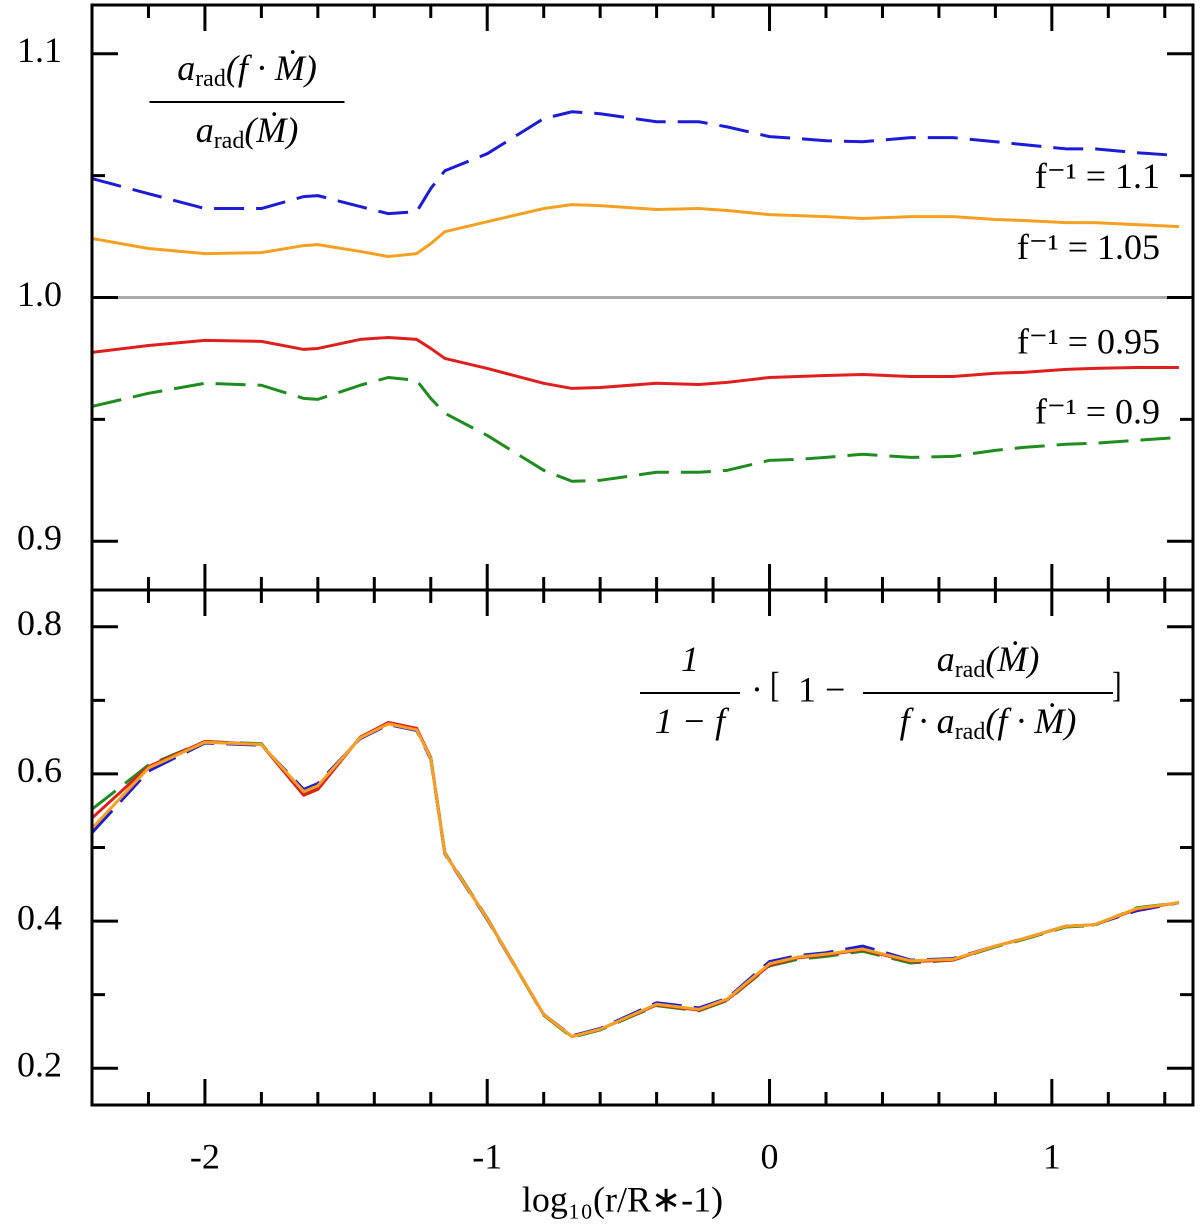  What do you see at coordinates (927, 721) in the screenshot?
I see `formula-piece: f · a` at bounding box center [927, 721].